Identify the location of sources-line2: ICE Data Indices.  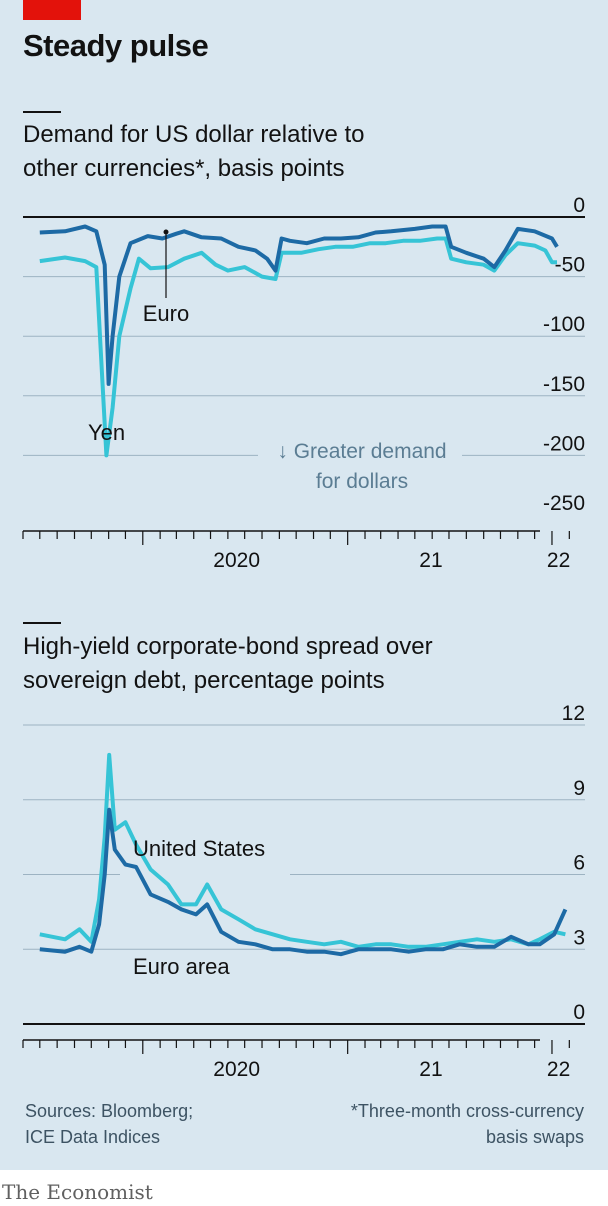
(93, 1137).